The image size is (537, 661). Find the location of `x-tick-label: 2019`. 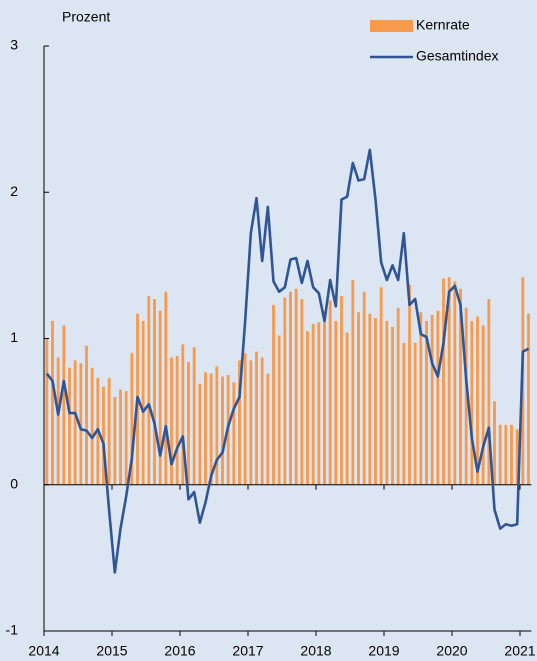

x-tick-label: 2019 is located at coordinates (383, 651).